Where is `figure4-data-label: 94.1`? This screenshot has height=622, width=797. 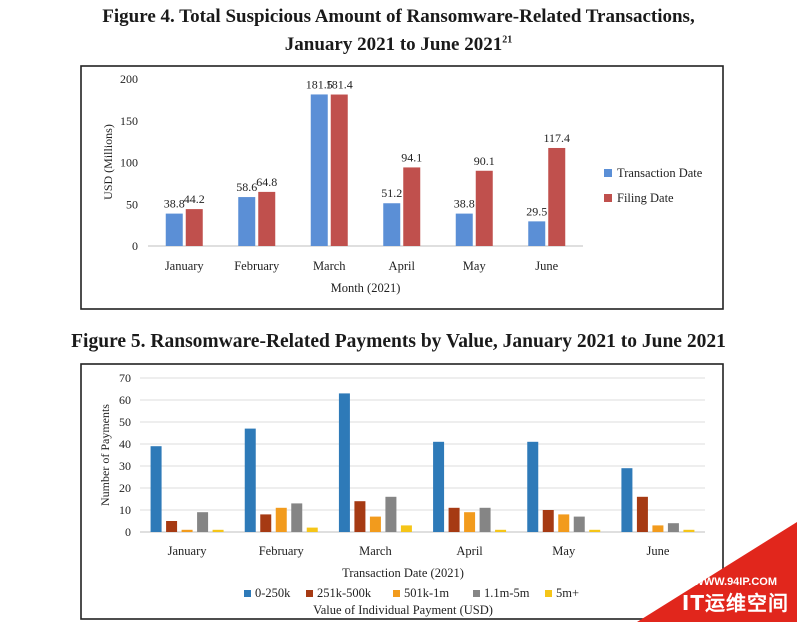 figure4-data-label: 94.1 is located at coordinates (411, 157).